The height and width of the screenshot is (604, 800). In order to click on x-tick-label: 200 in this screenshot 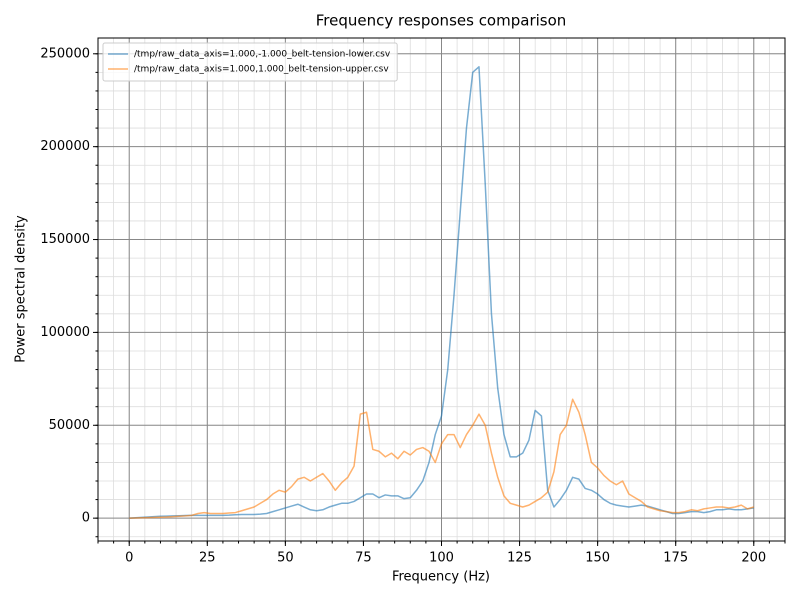, I will do `click(753, 558)`.